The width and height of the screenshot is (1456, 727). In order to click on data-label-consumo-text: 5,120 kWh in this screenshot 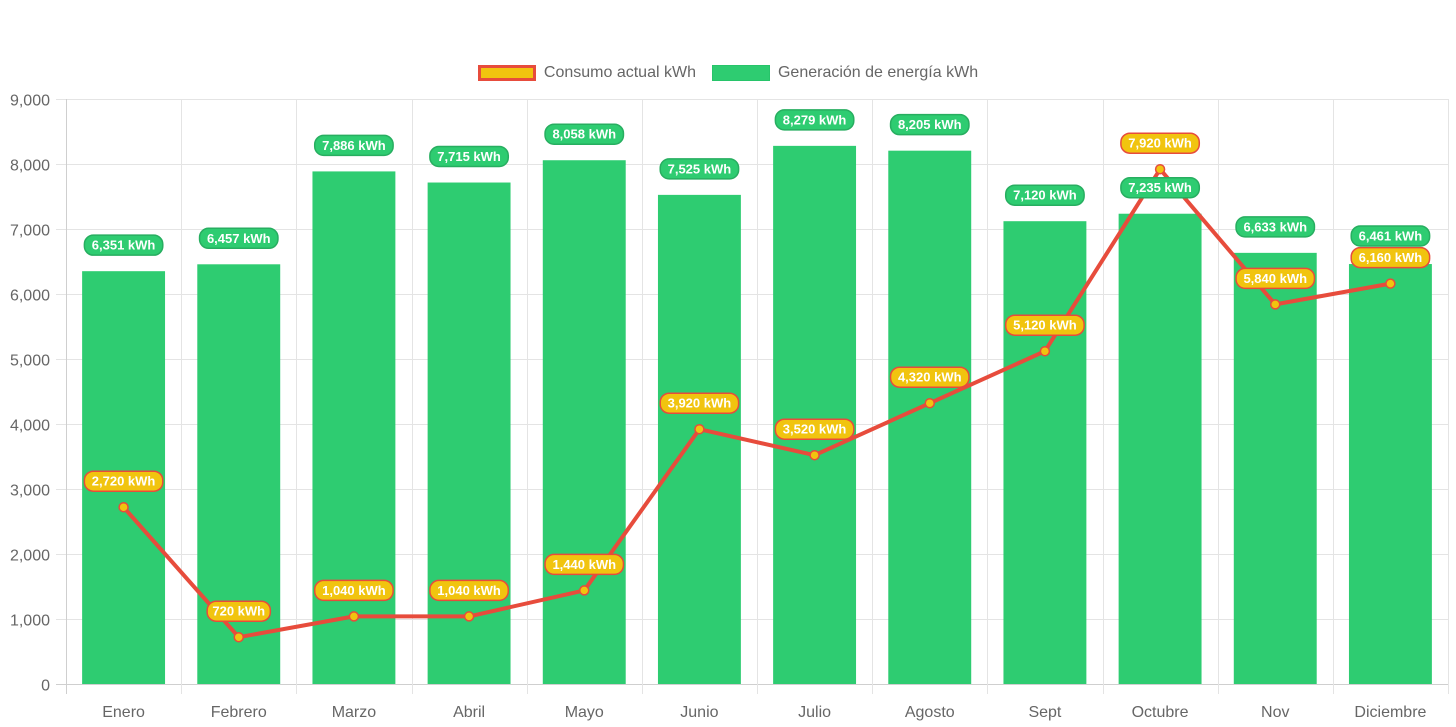, I will do `click(1045, 325)`.